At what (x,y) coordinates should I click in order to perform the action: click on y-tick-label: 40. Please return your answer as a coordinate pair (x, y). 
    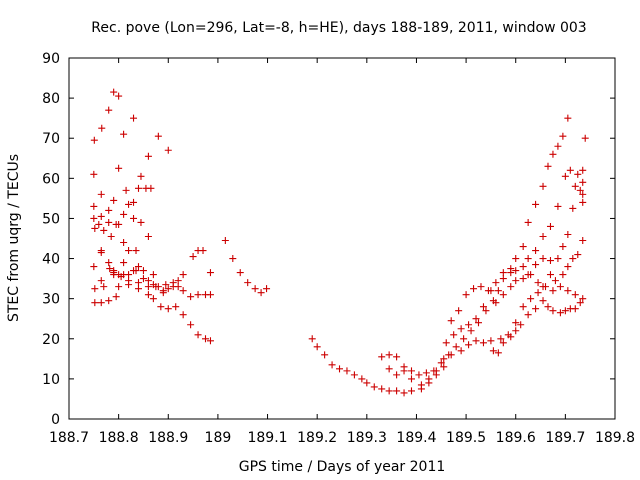
    Looking at the image, I should click on (51, 260).